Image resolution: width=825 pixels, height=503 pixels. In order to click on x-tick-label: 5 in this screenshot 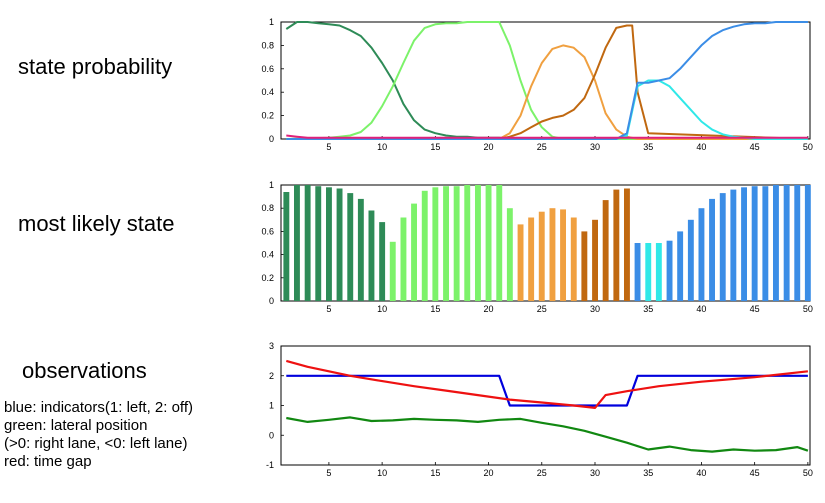, I will do `click(328, 309)`.